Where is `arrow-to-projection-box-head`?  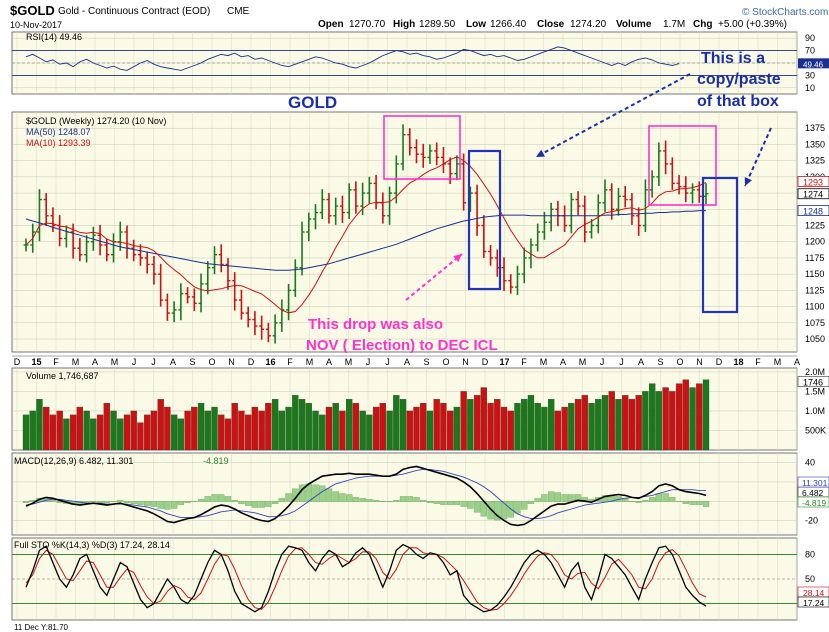
arrow-to-projection-box-head is located at coordinates (748, 181).